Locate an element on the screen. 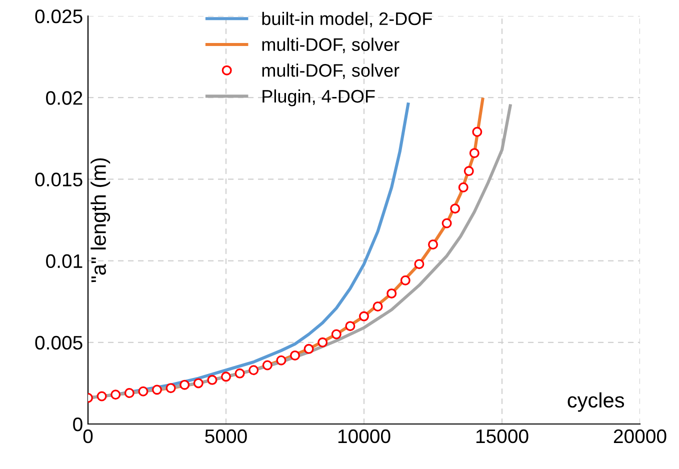 The height and width of the screenshot is (469, 679). y-tick-label: 0 is located at coordinates (77, 424).